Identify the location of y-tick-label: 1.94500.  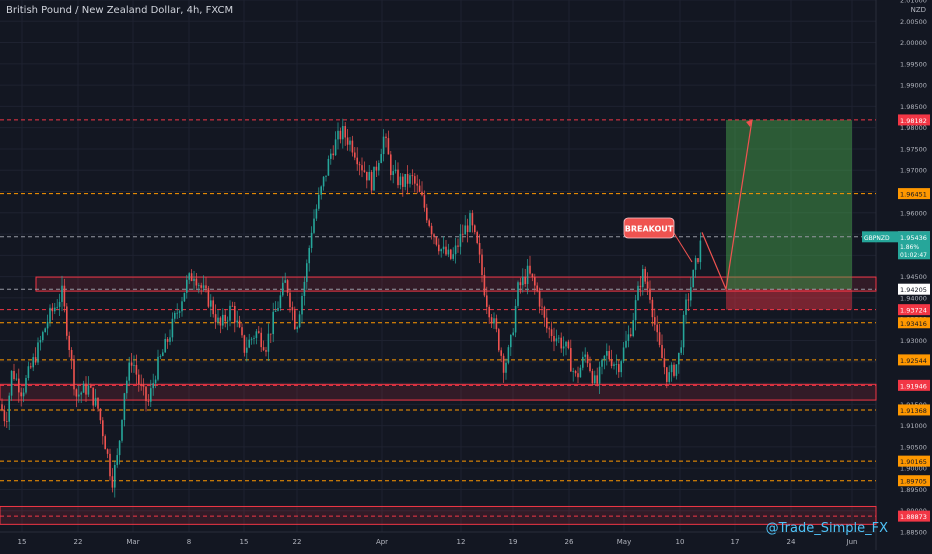
(913, 277).